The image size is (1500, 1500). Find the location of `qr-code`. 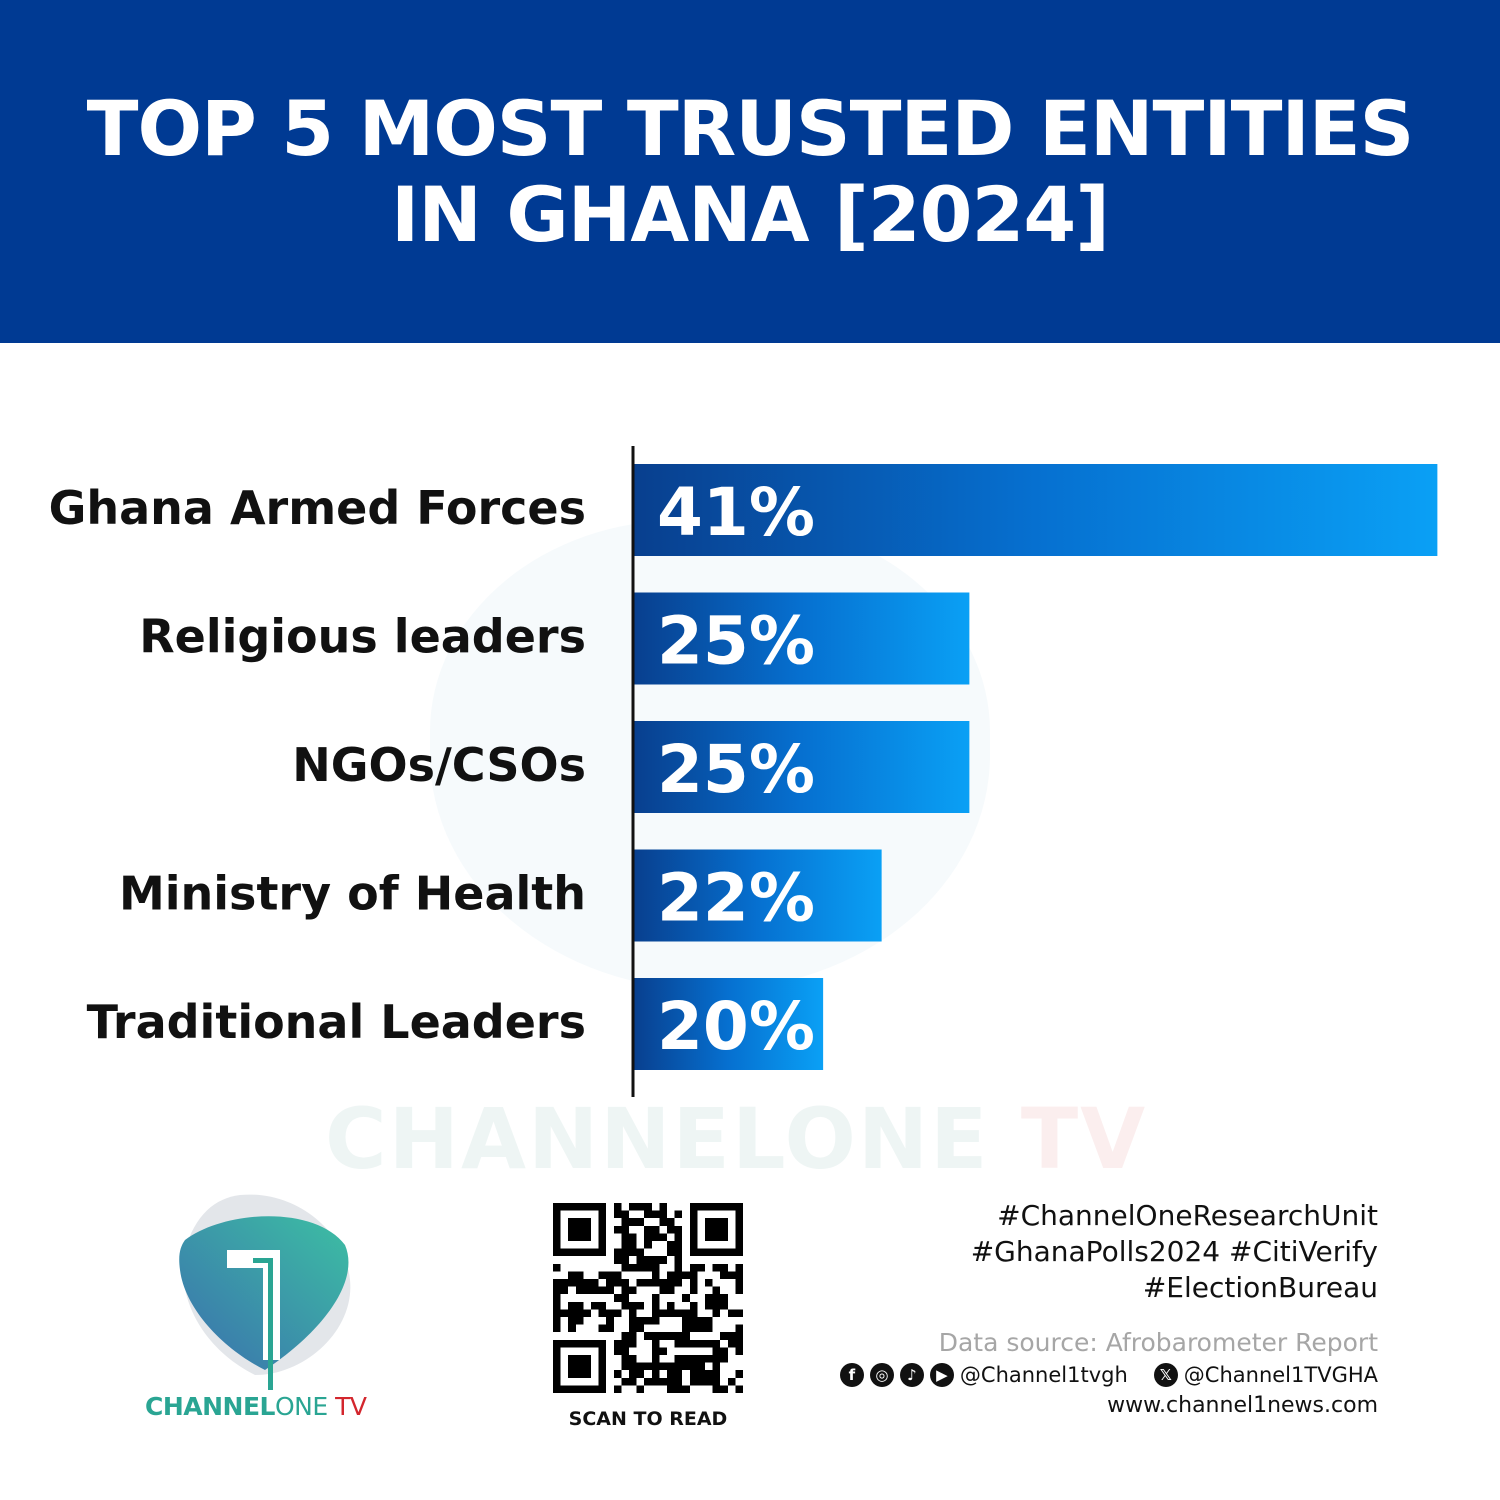

qr-code is located at coordinates (648, 1298).